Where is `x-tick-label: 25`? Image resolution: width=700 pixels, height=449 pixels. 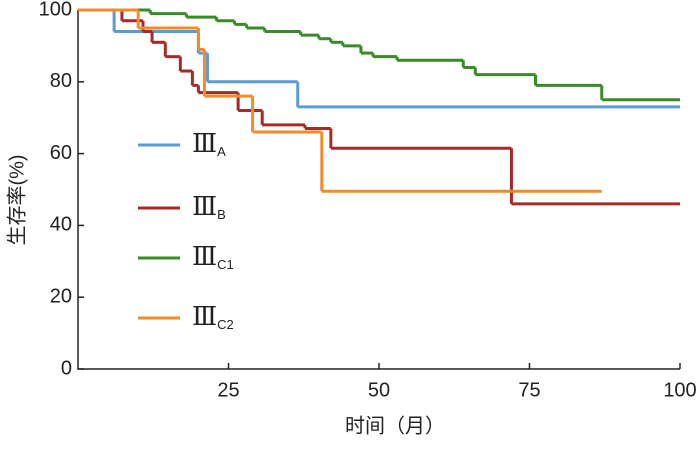 x-tick-label: 25 is located at coordinates (228, 390).